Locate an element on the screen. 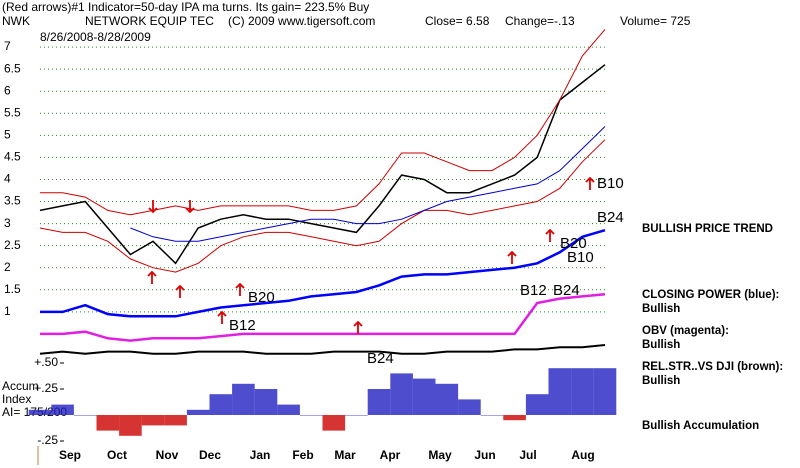 Image resolution: width=800 pixels, height=468 pixels. date-range: 8/26/2008-8/28/2009 is located at coordinates (95, 37).